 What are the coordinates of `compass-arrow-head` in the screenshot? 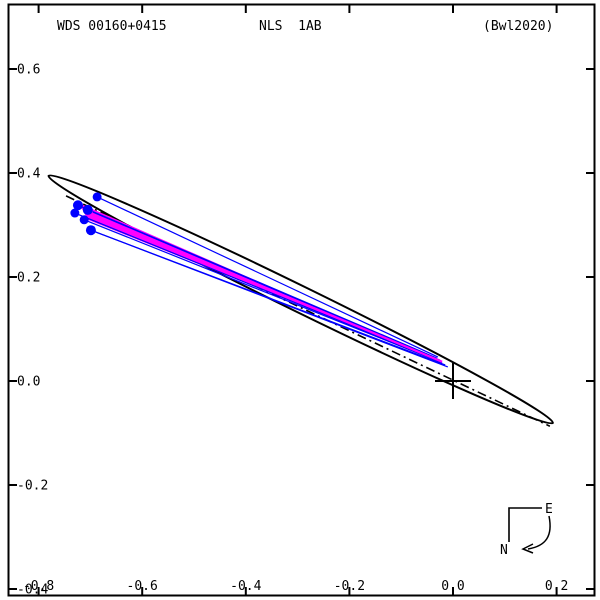 It's located at (527, 548).